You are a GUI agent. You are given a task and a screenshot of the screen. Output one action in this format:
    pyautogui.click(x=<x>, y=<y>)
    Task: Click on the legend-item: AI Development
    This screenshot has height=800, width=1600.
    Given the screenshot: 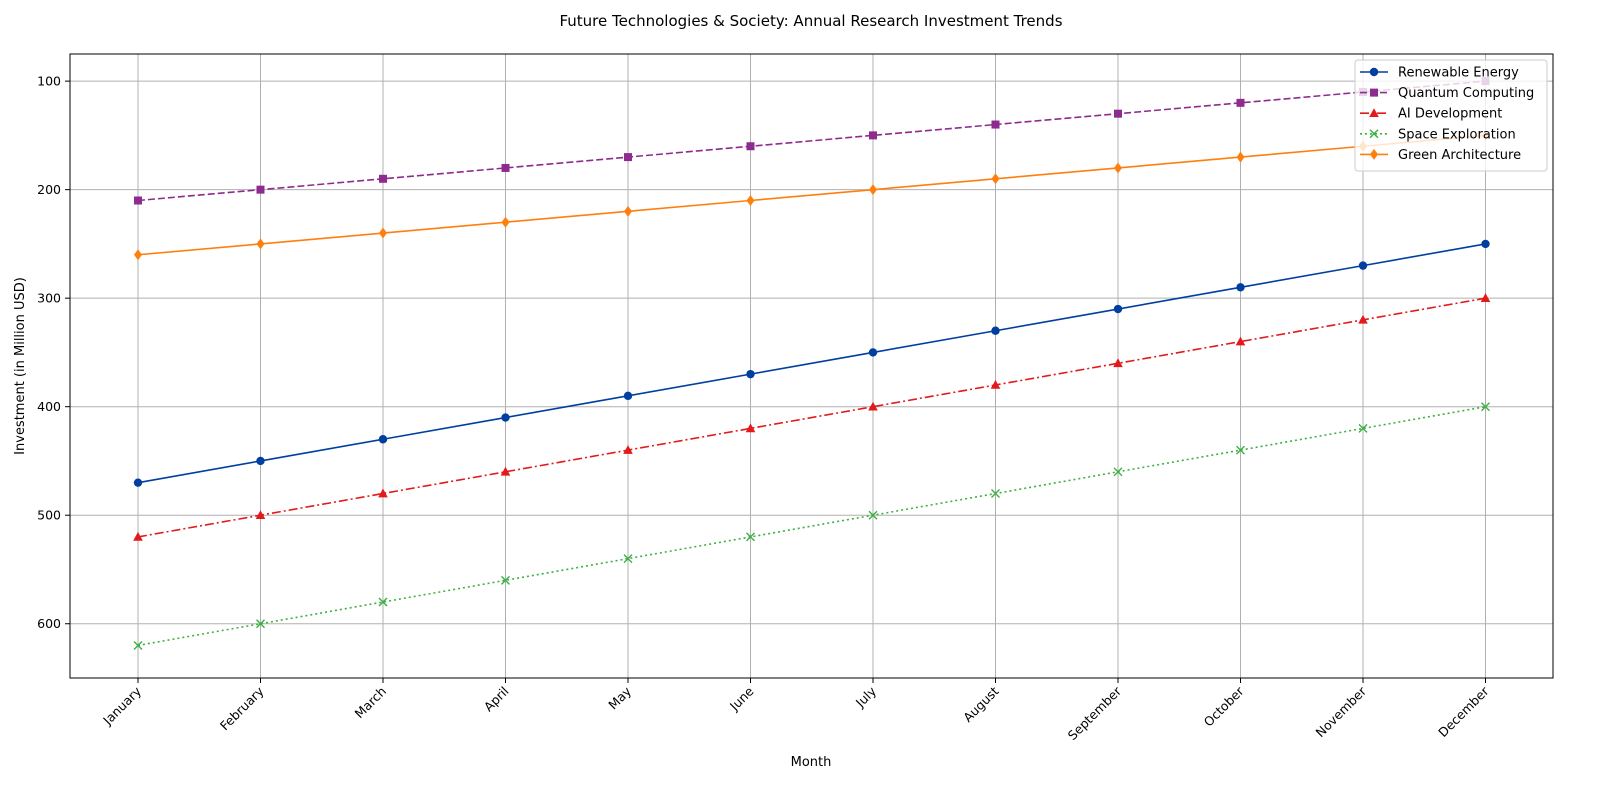 What is the action you would take?
    pyautogui.click(x=1431, y=114)
    